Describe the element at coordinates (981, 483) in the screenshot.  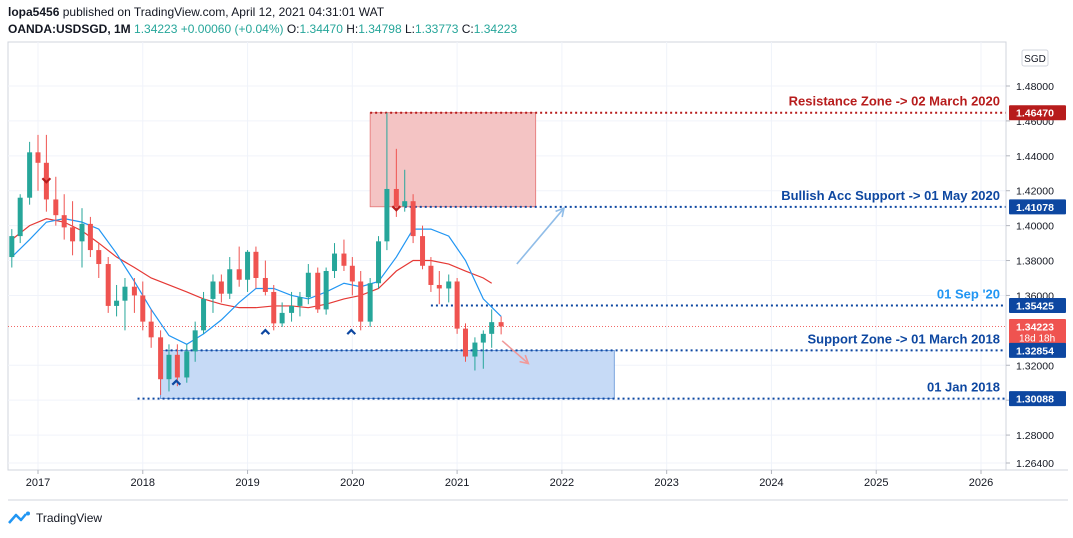
I see `time-tick-label: 2026` at that location.